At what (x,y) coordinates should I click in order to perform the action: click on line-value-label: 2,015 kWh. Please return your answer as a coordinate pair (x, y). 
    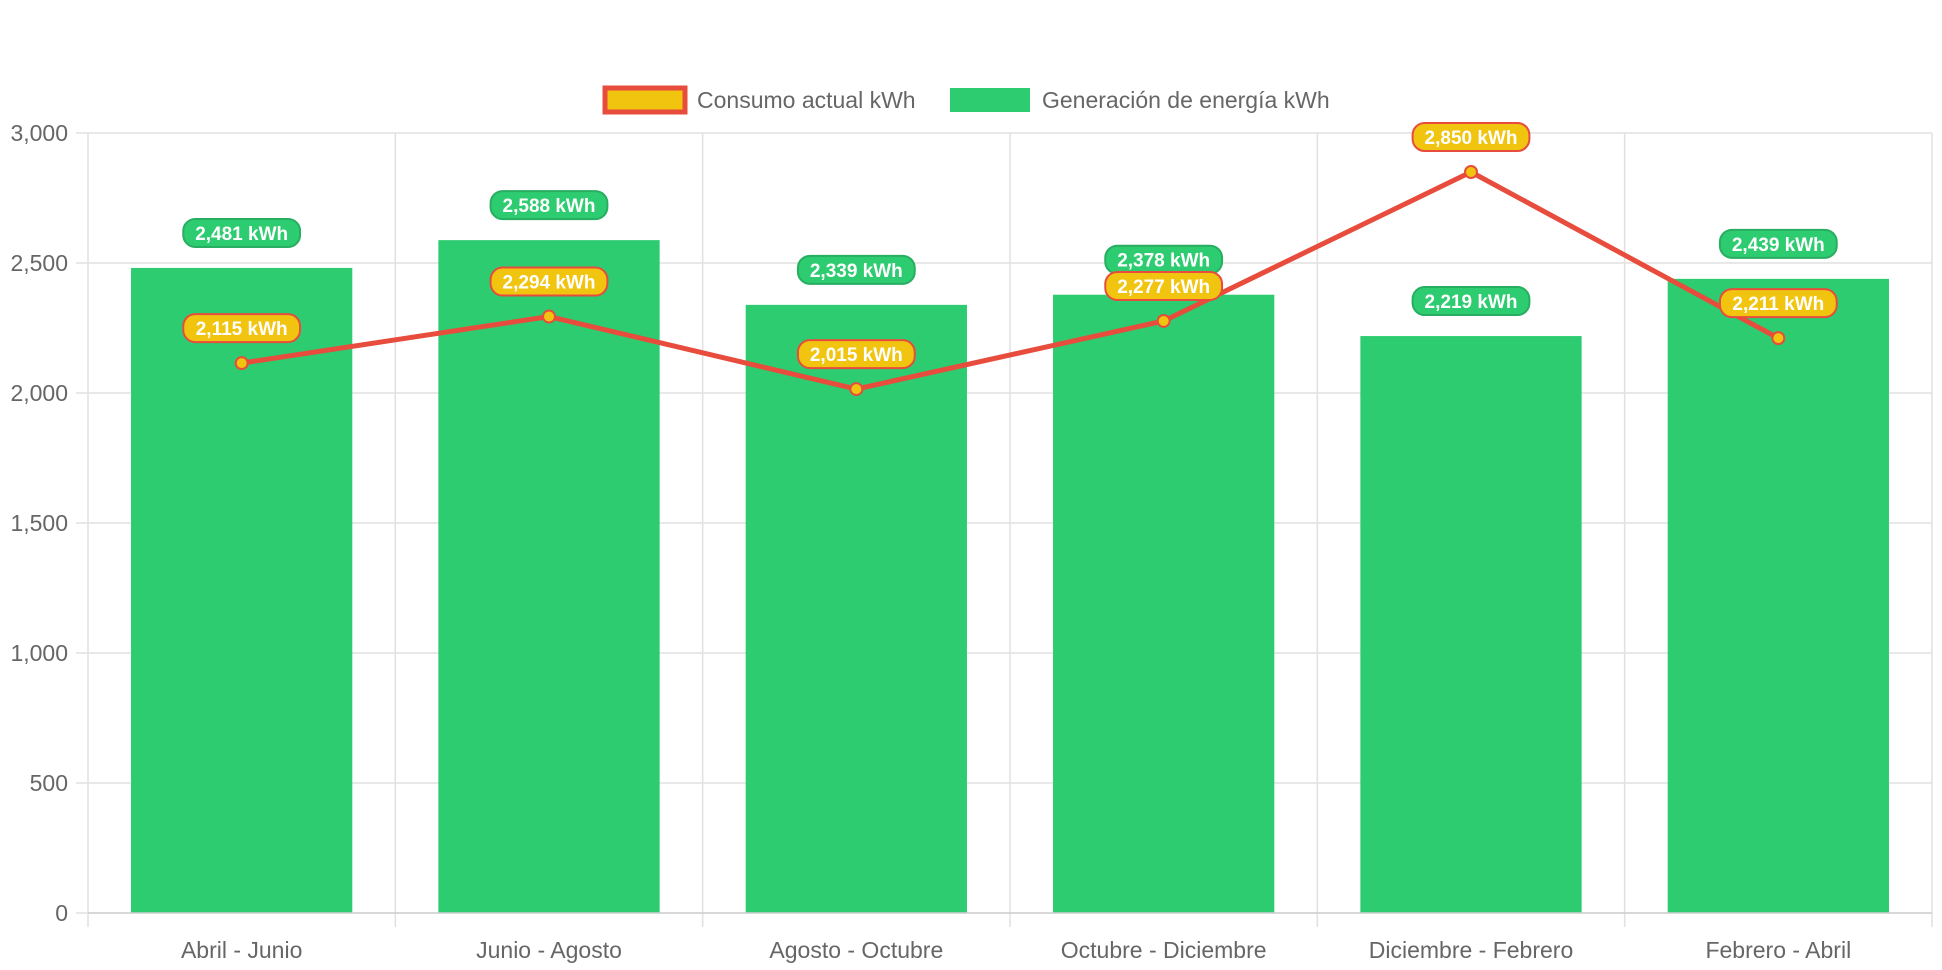
    Looking at the image, I should click on (856, 354).